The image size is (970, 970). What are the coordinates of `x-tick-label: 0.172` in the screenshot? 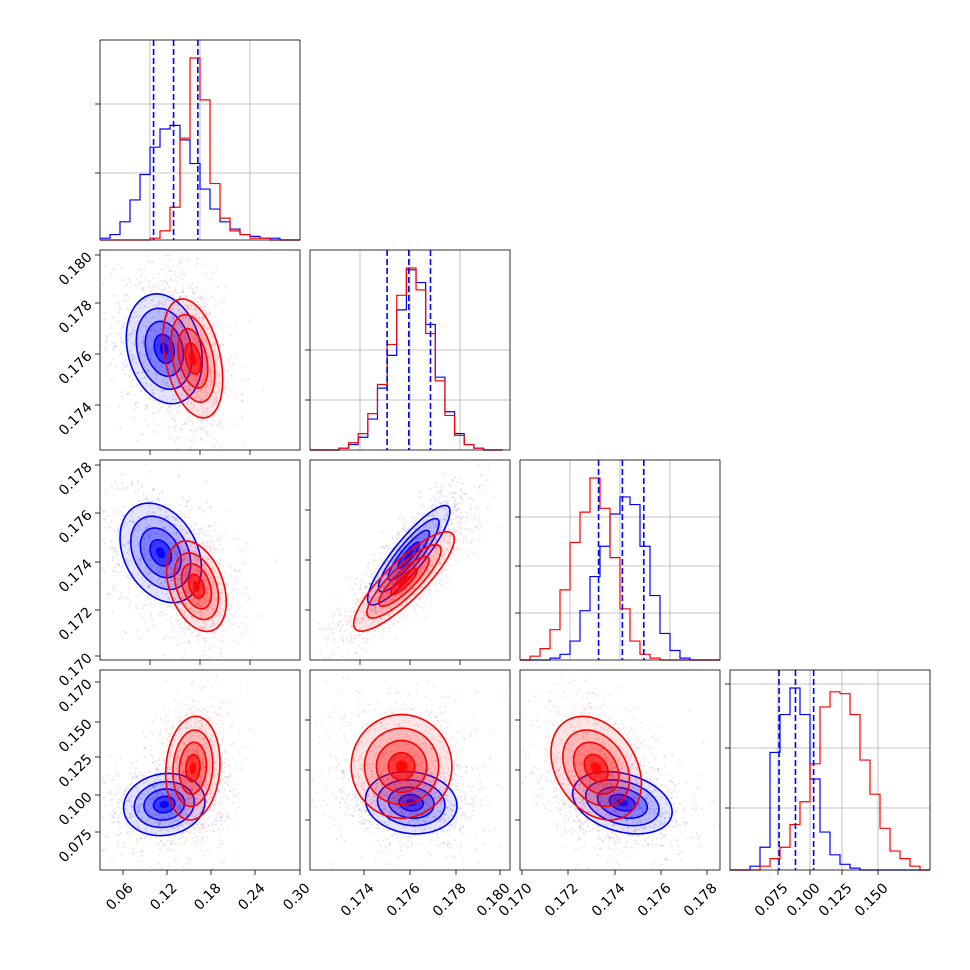 It's located at (562, 900).